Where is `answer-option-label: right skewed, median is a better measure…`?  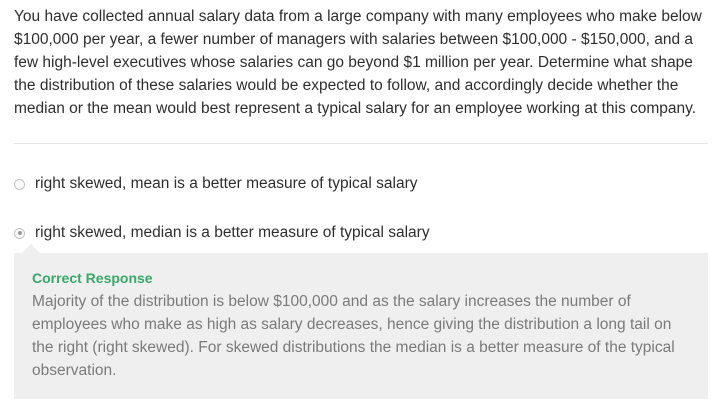 answer-option-label: right skewed, median is a better measure… is located at coordinates (232, 232).